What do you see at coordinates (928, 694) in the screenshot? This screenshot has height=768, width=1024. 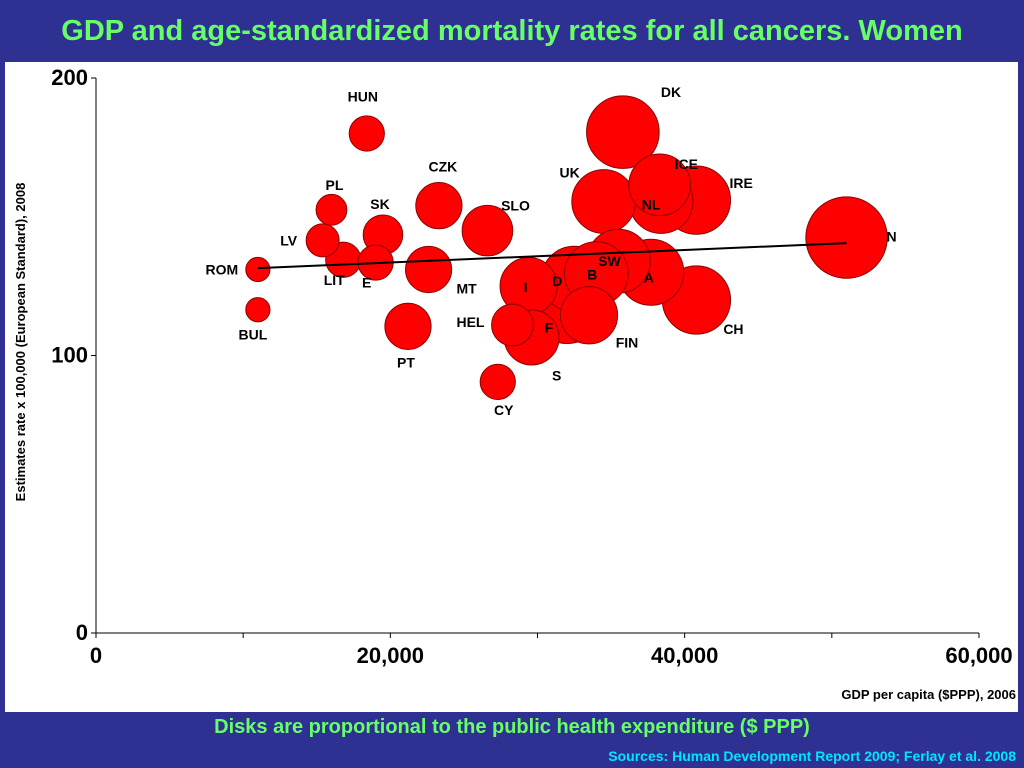 I see `x-axis-label: GDP per capita ($PPP), 2006` at bounding box center [928, 694].